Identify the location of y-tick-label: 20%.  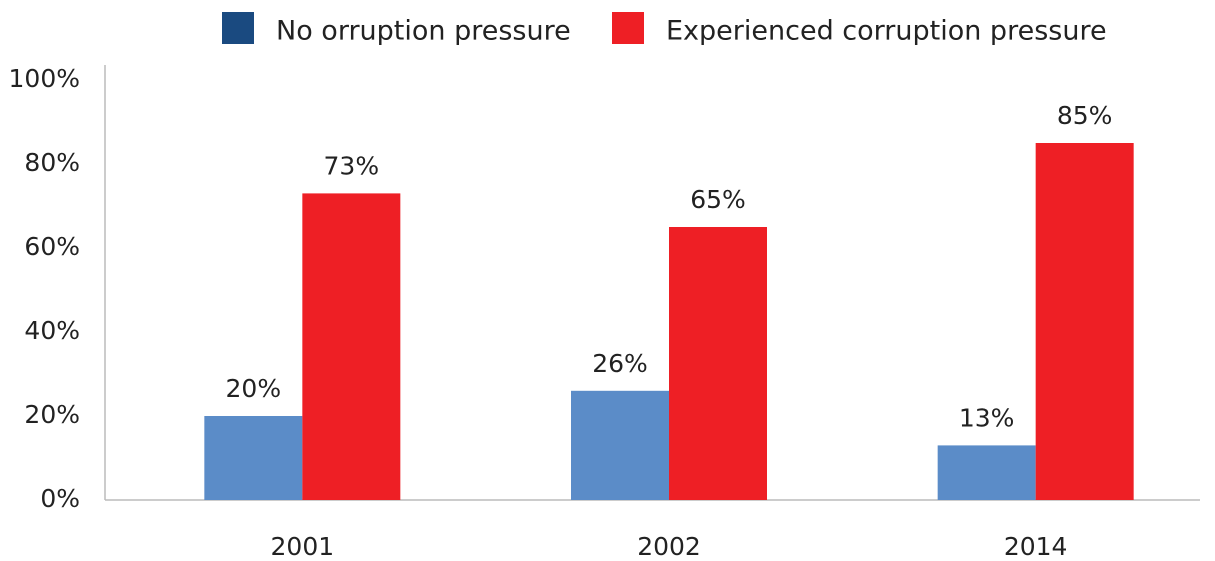
(52, 414).